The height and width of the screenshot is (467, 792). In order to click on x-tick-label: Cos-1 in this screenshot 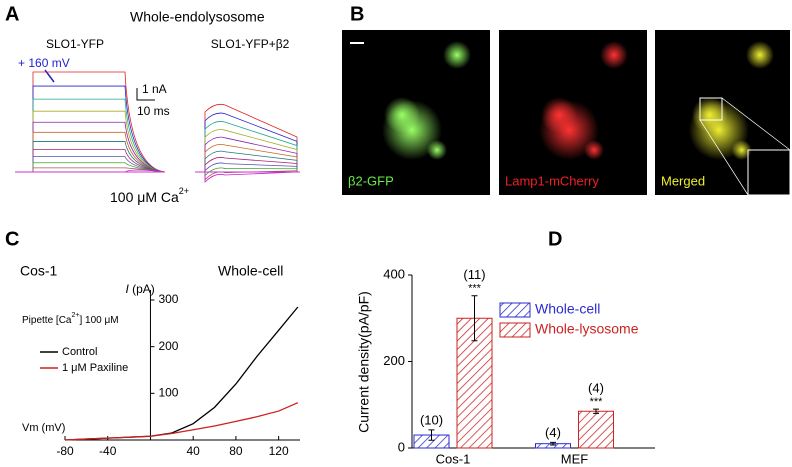, I will do `click(453, 458)`.